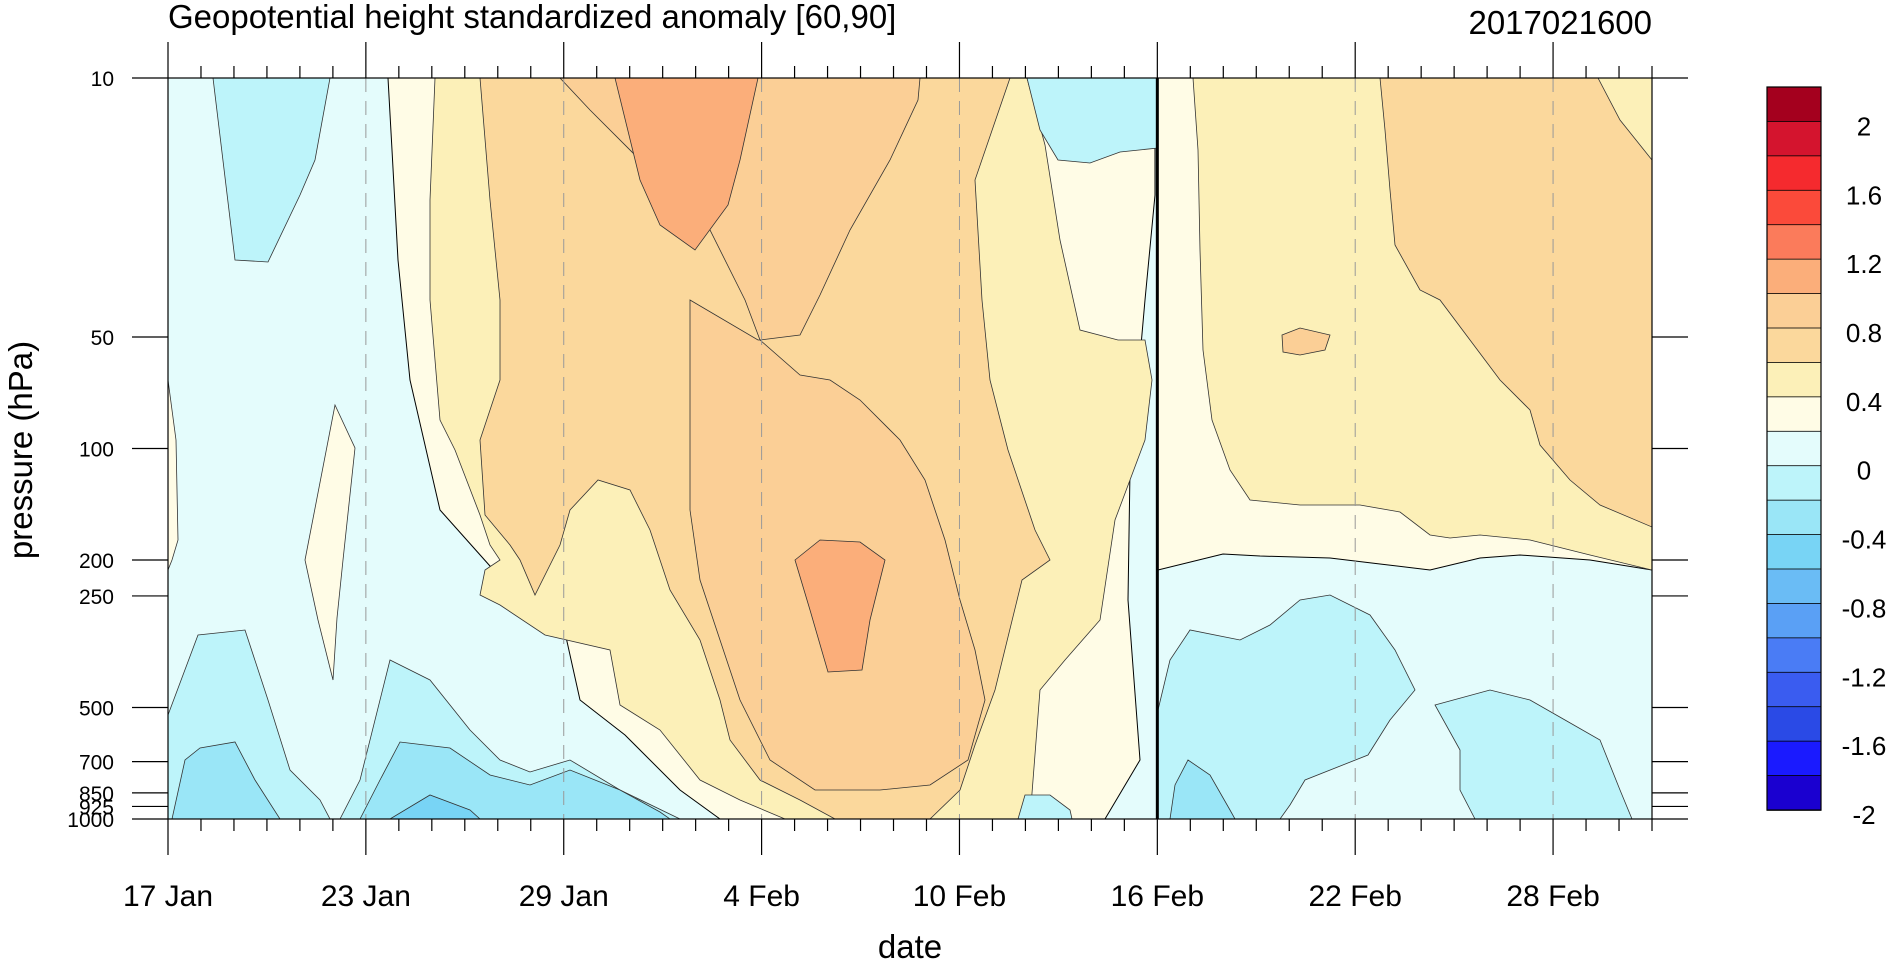  What do you see at coordinates (1552, 896) in the screenshot?
I see `x-tick-label: 28 Feb` at bounding box center [1552, 896].